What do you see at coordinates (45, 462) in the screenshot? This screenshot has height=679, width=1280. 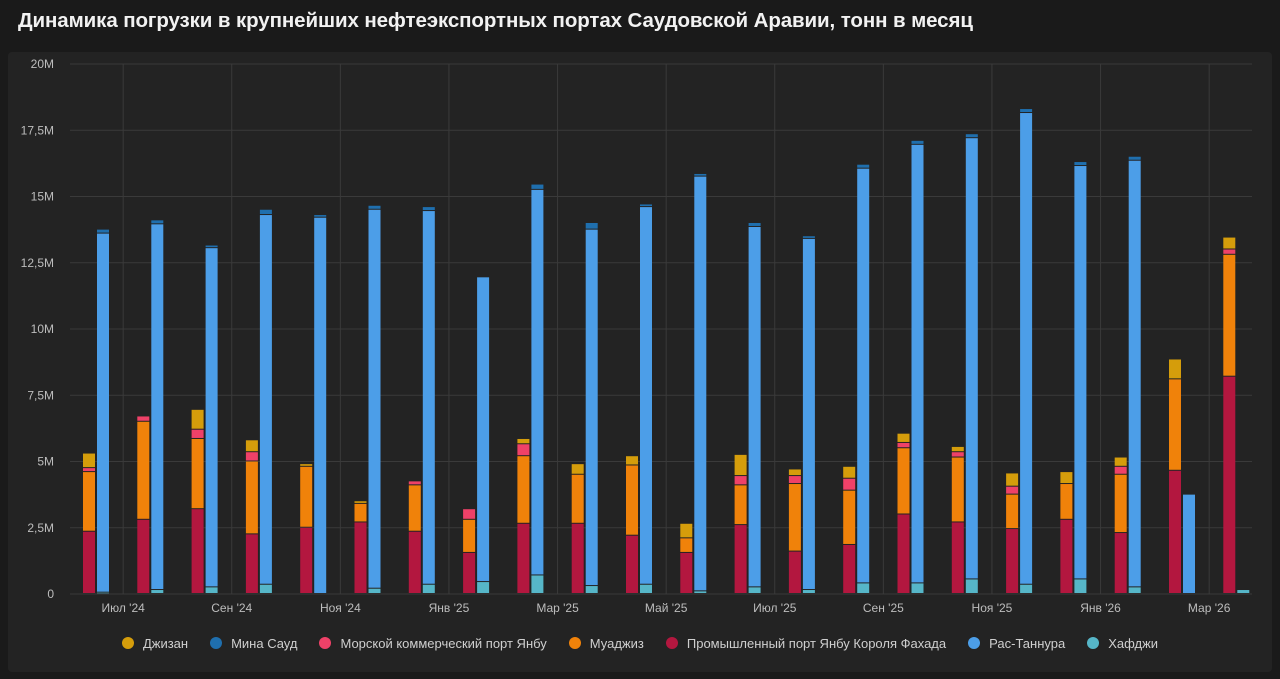 I see `y-tick-label: 5M` at bounding box center [45, 462].